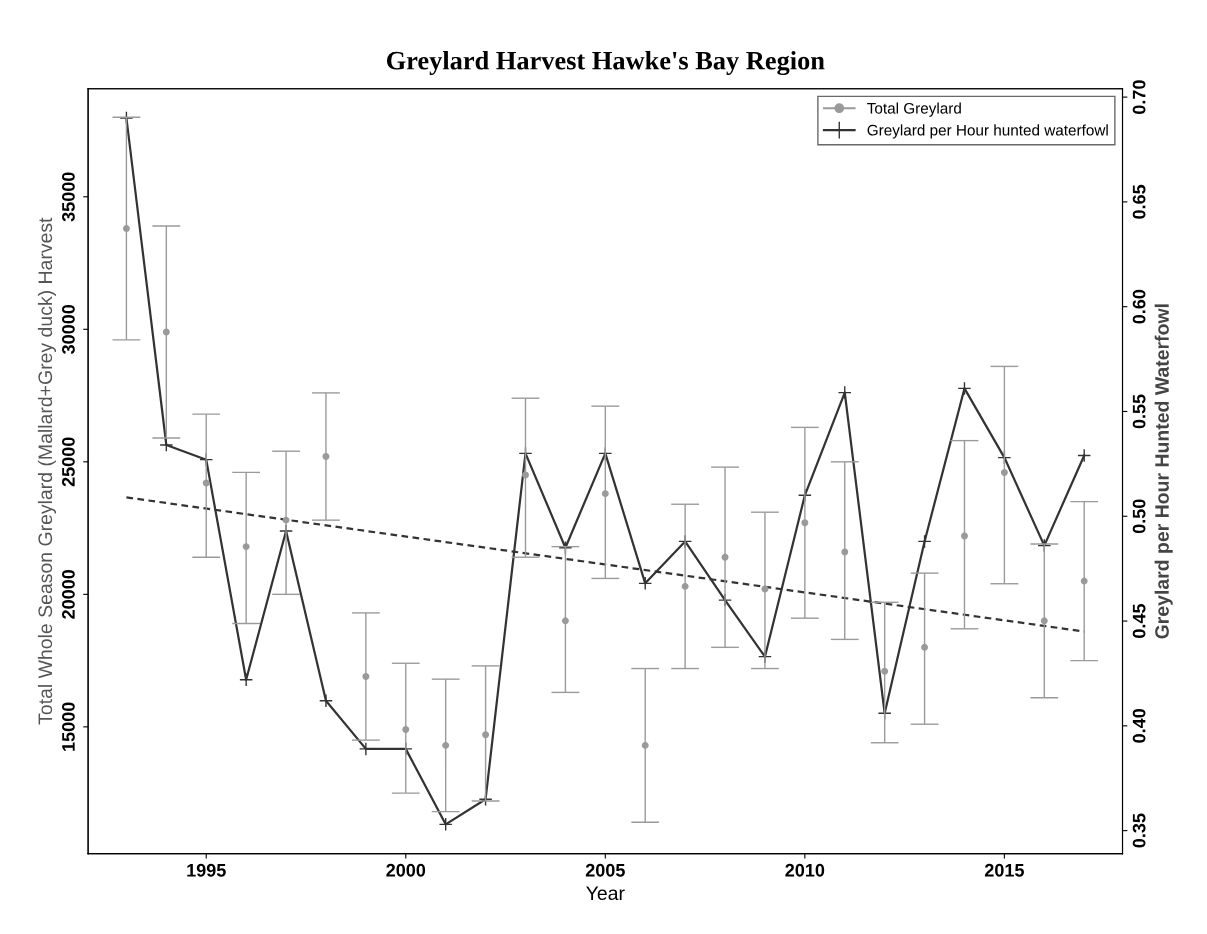 The image size is (1207, 934). Describe the element at coordinates (206, 870) in the screenshot. I see `x-tick-label: 1995` at that location.